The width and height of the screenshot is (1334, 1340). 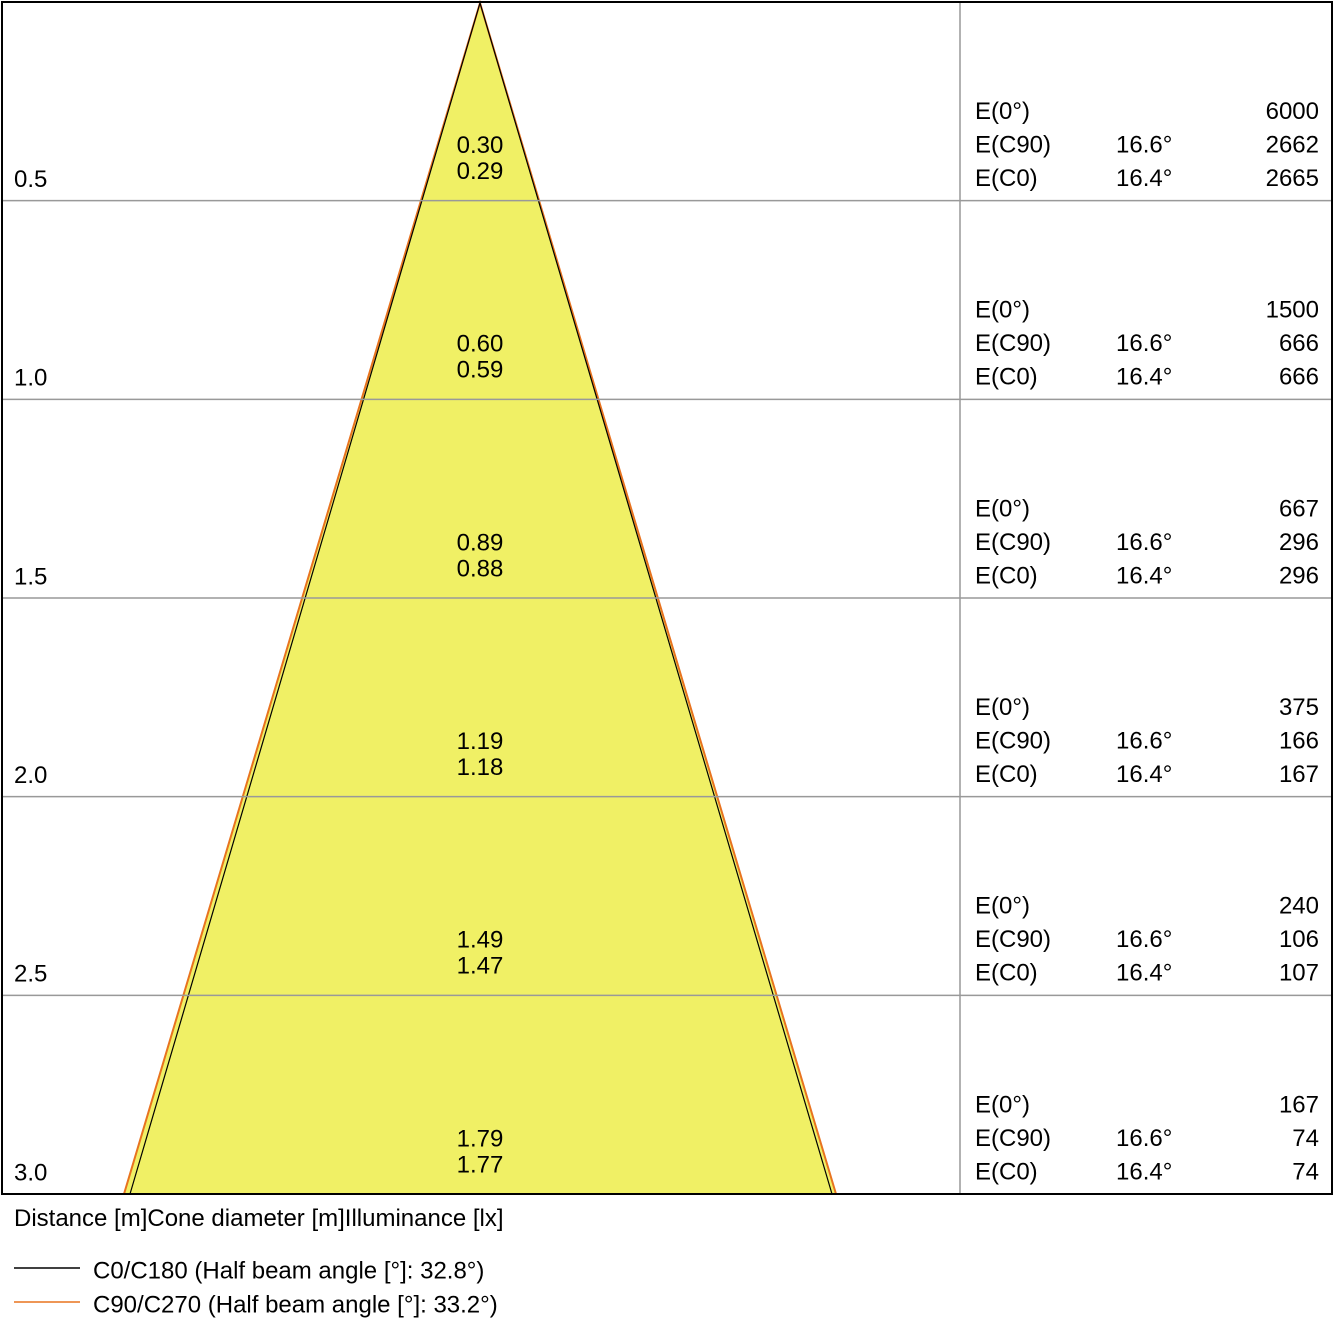 I want to click on footer-label: Illuminance [lx], so click(x=424, y=1218).